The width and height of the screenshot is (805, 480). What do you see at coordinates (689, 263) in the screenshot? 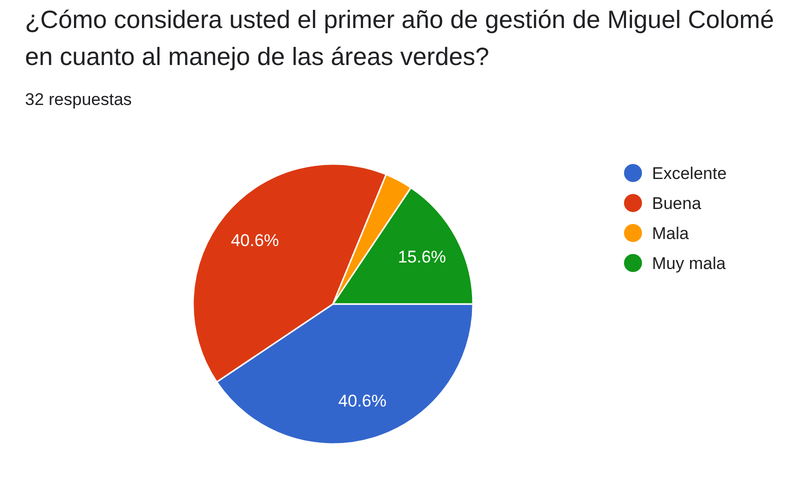
I see `legend-label: Muy mala` at bounding box center [689, 263].